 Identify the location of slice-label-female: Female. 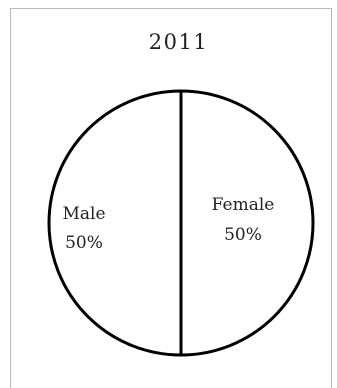
(243, 205).